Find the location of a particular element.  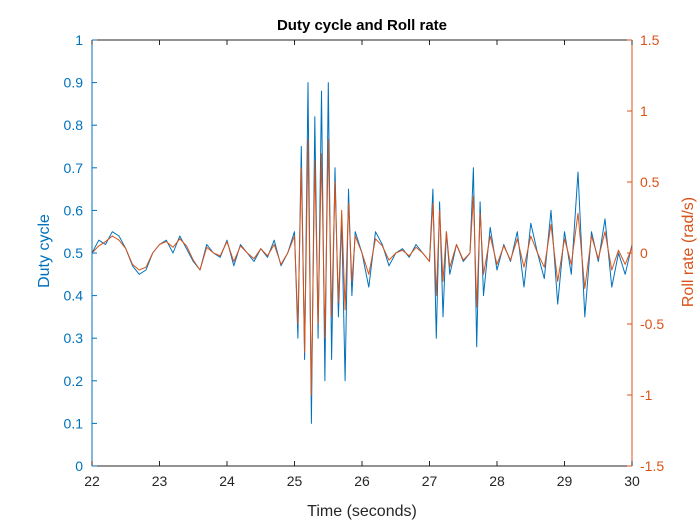

right-axis-label: Roll rate (rad/s) is located at coordinates (688, 252).